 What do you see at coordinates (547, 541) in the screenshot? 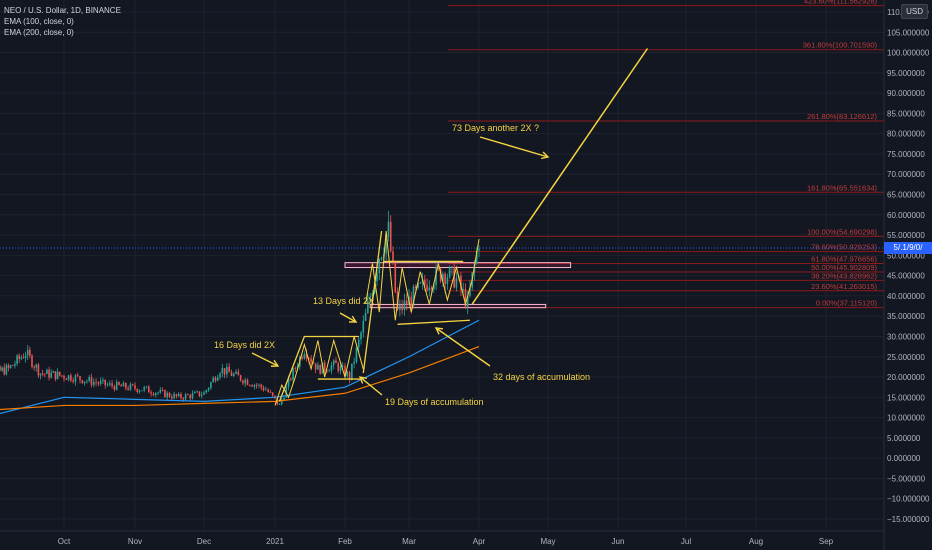
I see `time-tick-label: May` at bounding box center [547, 541].